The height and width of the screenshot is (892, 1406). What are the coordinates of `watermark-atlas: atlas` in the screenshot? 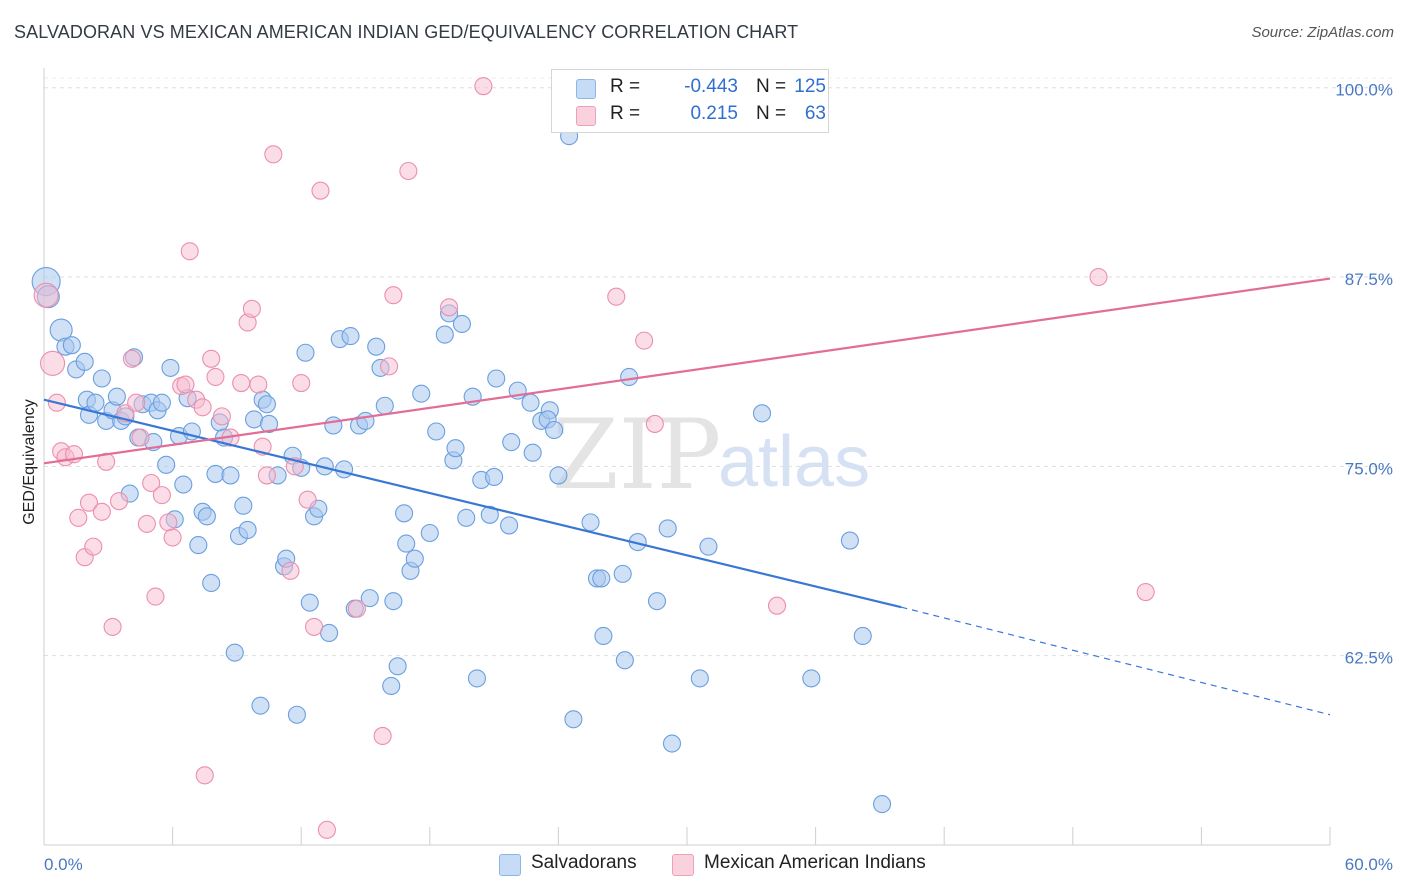 It's located at (794, 462).